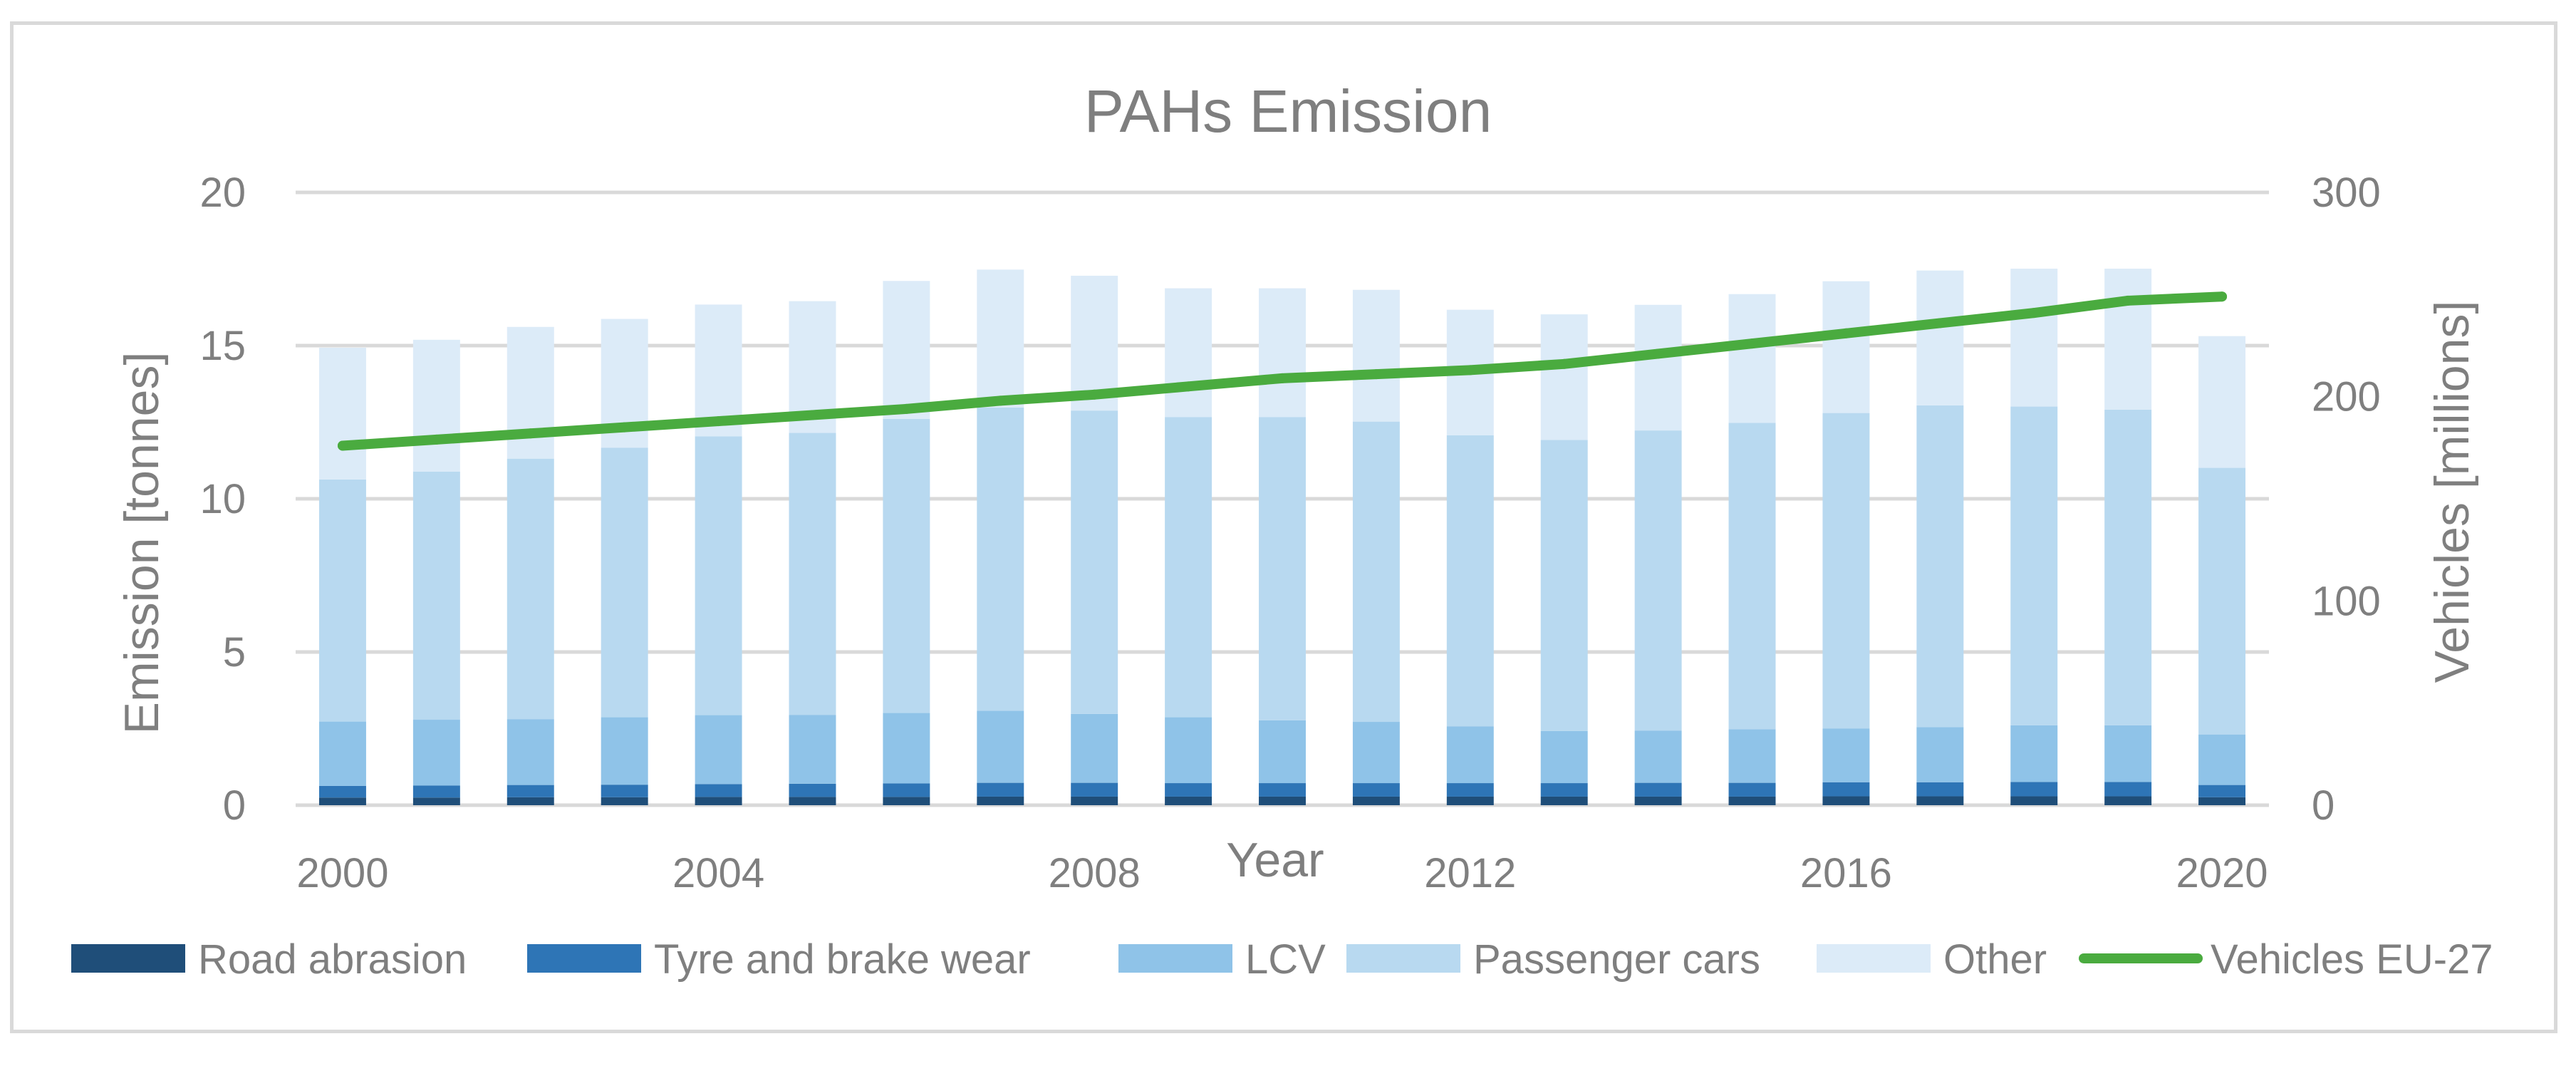 The image size is (2576, 1066). I want to click on bar-lcv-2020, so click(2222, 759).